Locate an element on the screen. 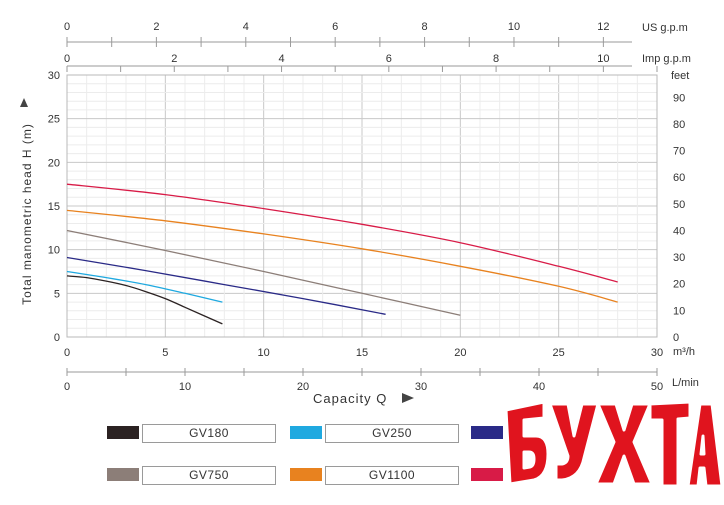 The image size is (724, 505). x-unit-label: m³/h is located at coordinates (684, 352).